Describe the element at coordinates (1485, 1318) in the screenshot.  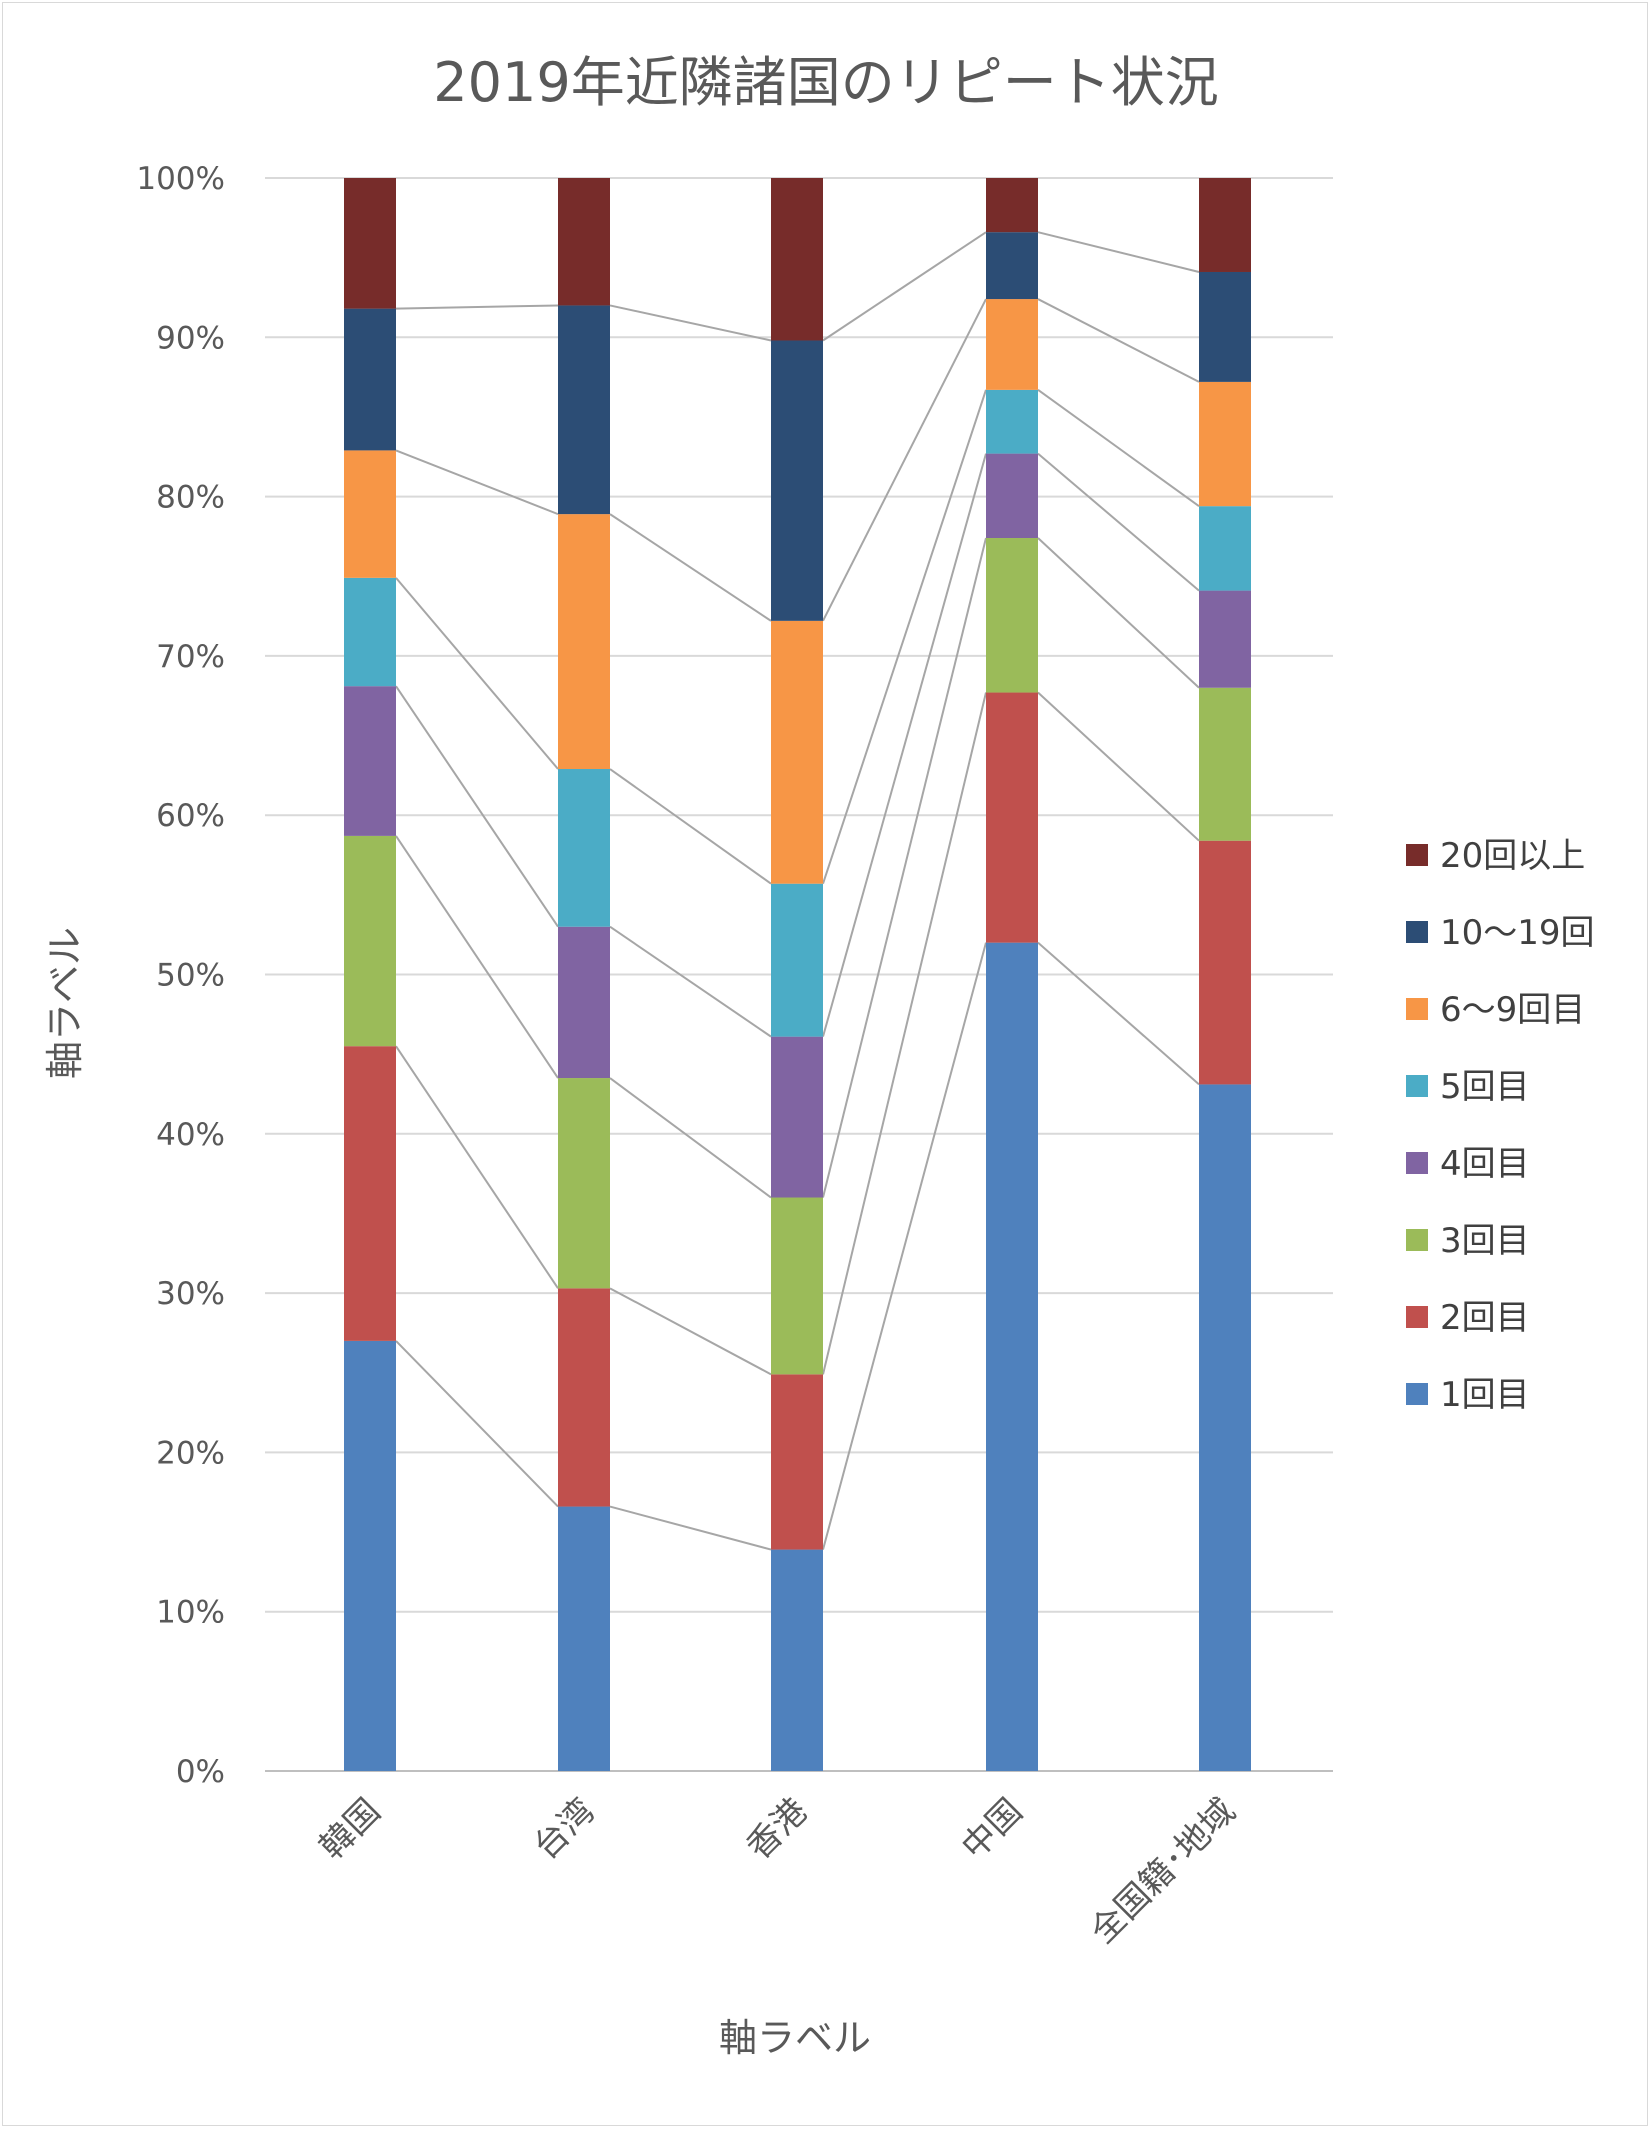
I see `legend-label: 2回目` at that location.